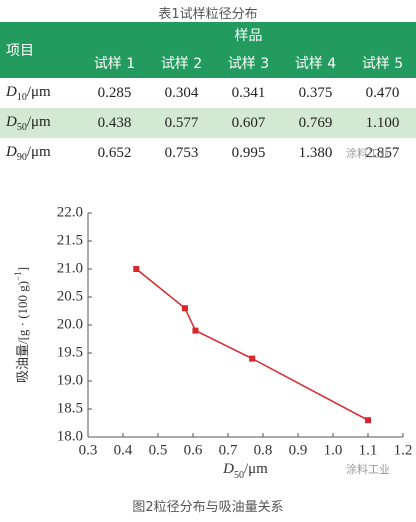 The width and height of the screenshot is (416, 522). What do you see at coordinates (70, 296) in the screenshot?
I see `y-tick-label: 20.5` at bounding box center [70, 296].